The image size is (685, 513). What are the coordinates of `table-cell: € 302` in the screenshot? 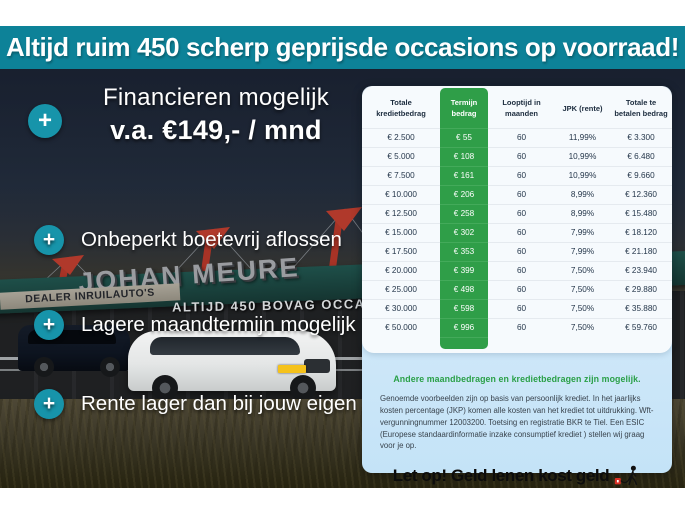 It's located at (464, 232).